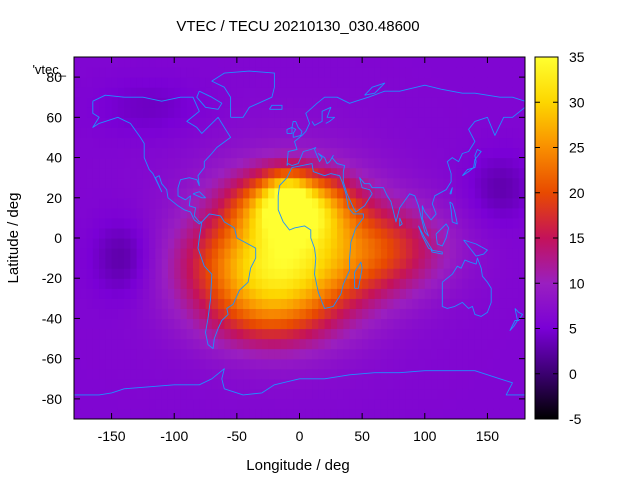 This screenshot has width=640, height=480. What do you see at coordinates (199, 195) in the screenshot?
I see `coastline-cuba` at bounding box center [199, 195].